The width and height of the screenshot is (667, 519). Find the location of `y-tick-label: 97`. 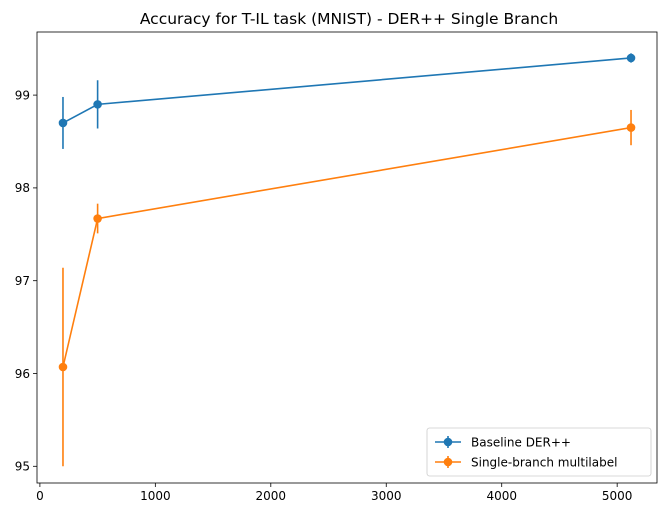

y-tick-label: 97 is located at coordinates (22, 281).